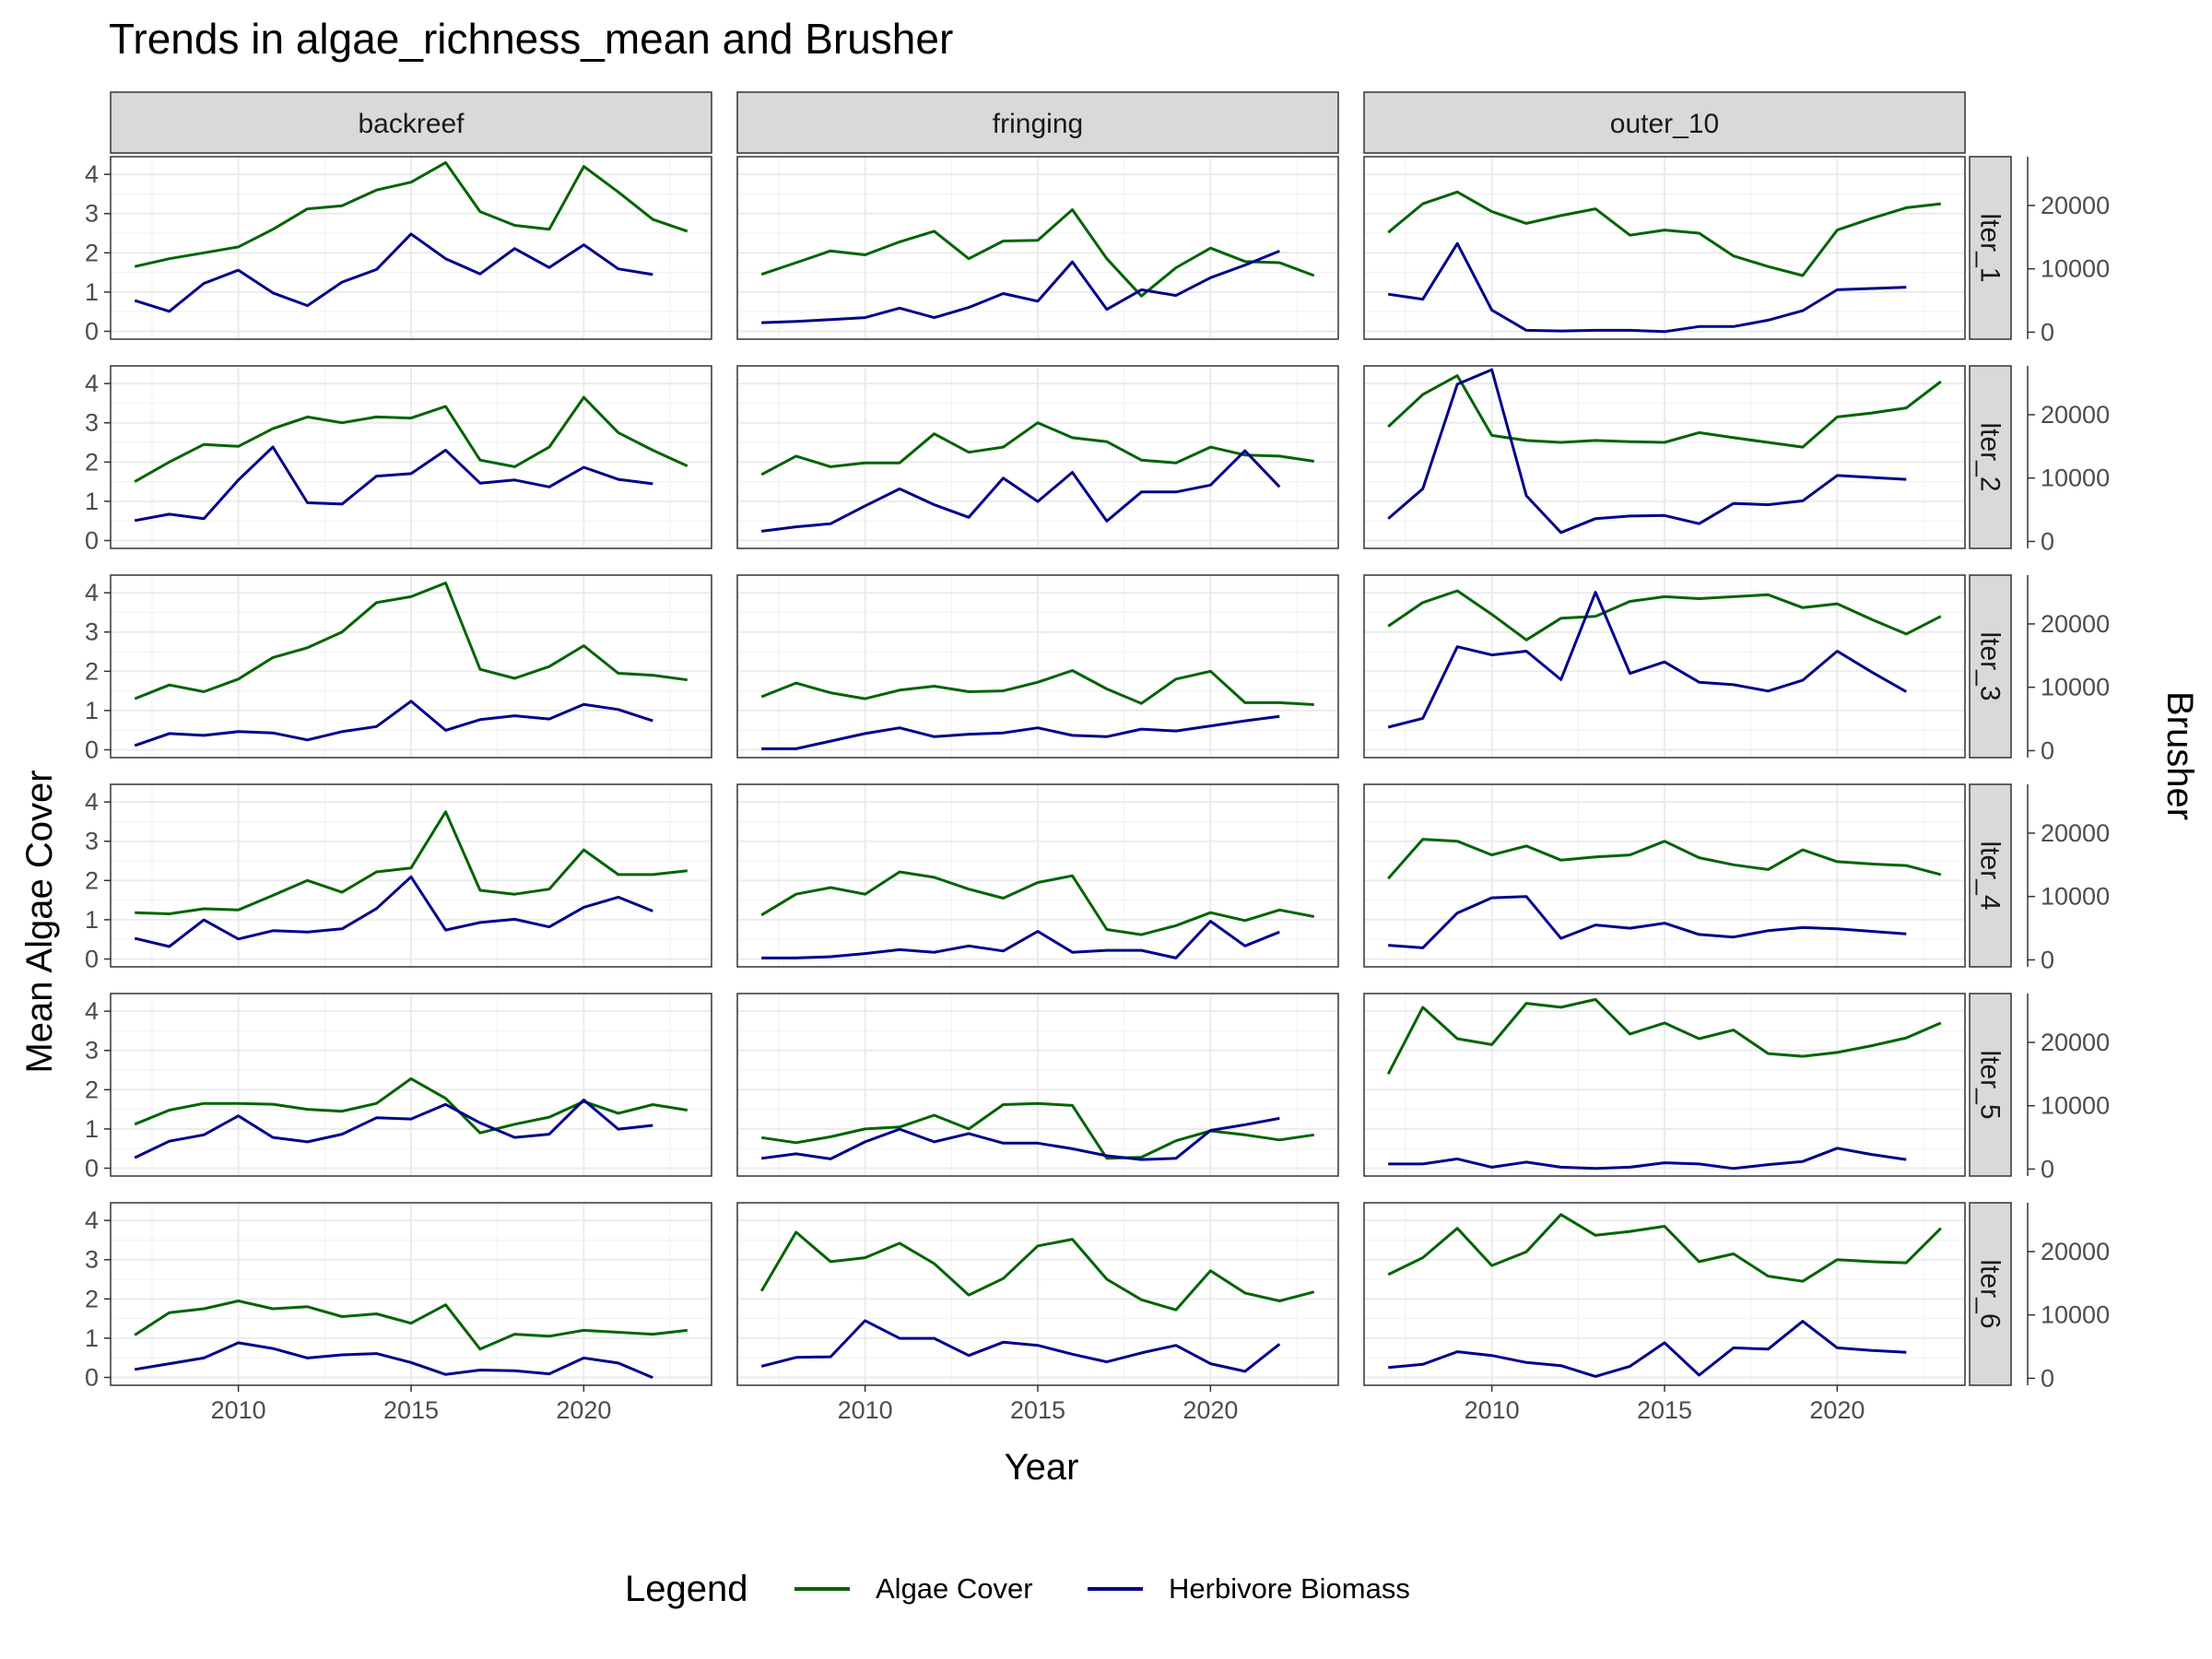 Image resolution: width=2212 pixels, height=1659 pixels. I want to click on strip-fringing, so click(1037, 122).